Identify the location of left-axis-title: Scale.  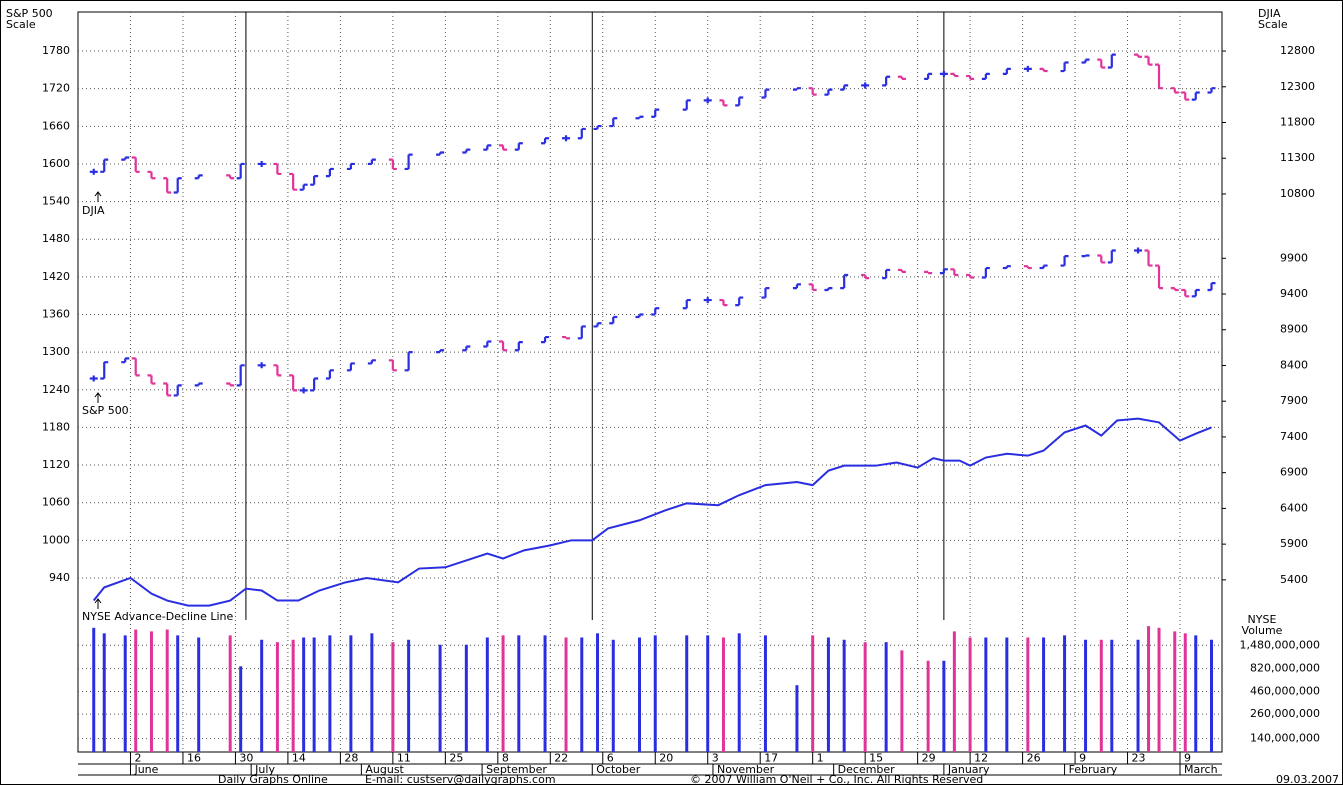
(21, 24).